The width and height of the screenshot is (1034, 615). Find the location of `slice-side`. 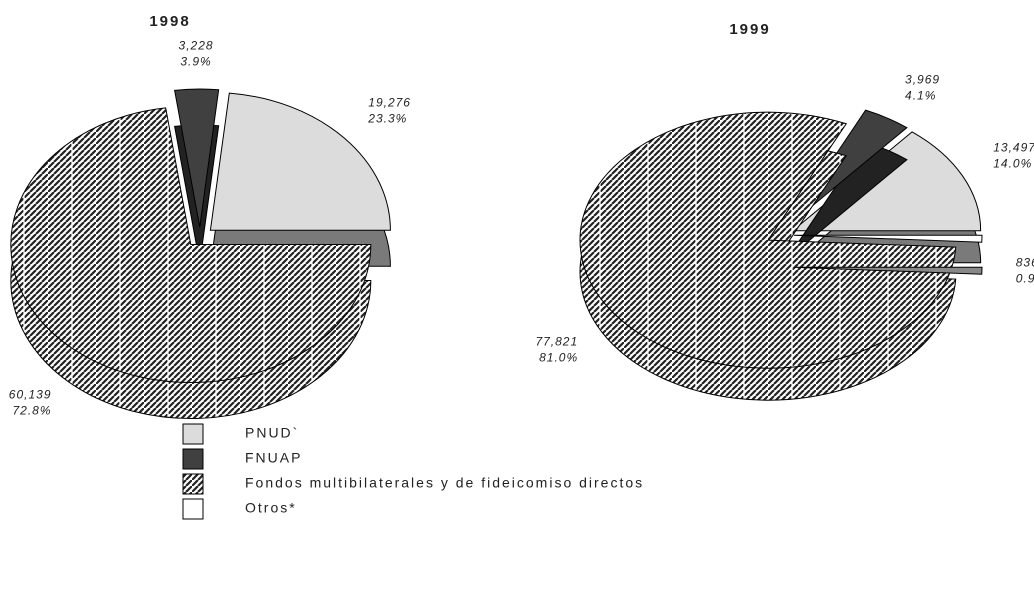

slice-side is located at coordinates (888, 270).